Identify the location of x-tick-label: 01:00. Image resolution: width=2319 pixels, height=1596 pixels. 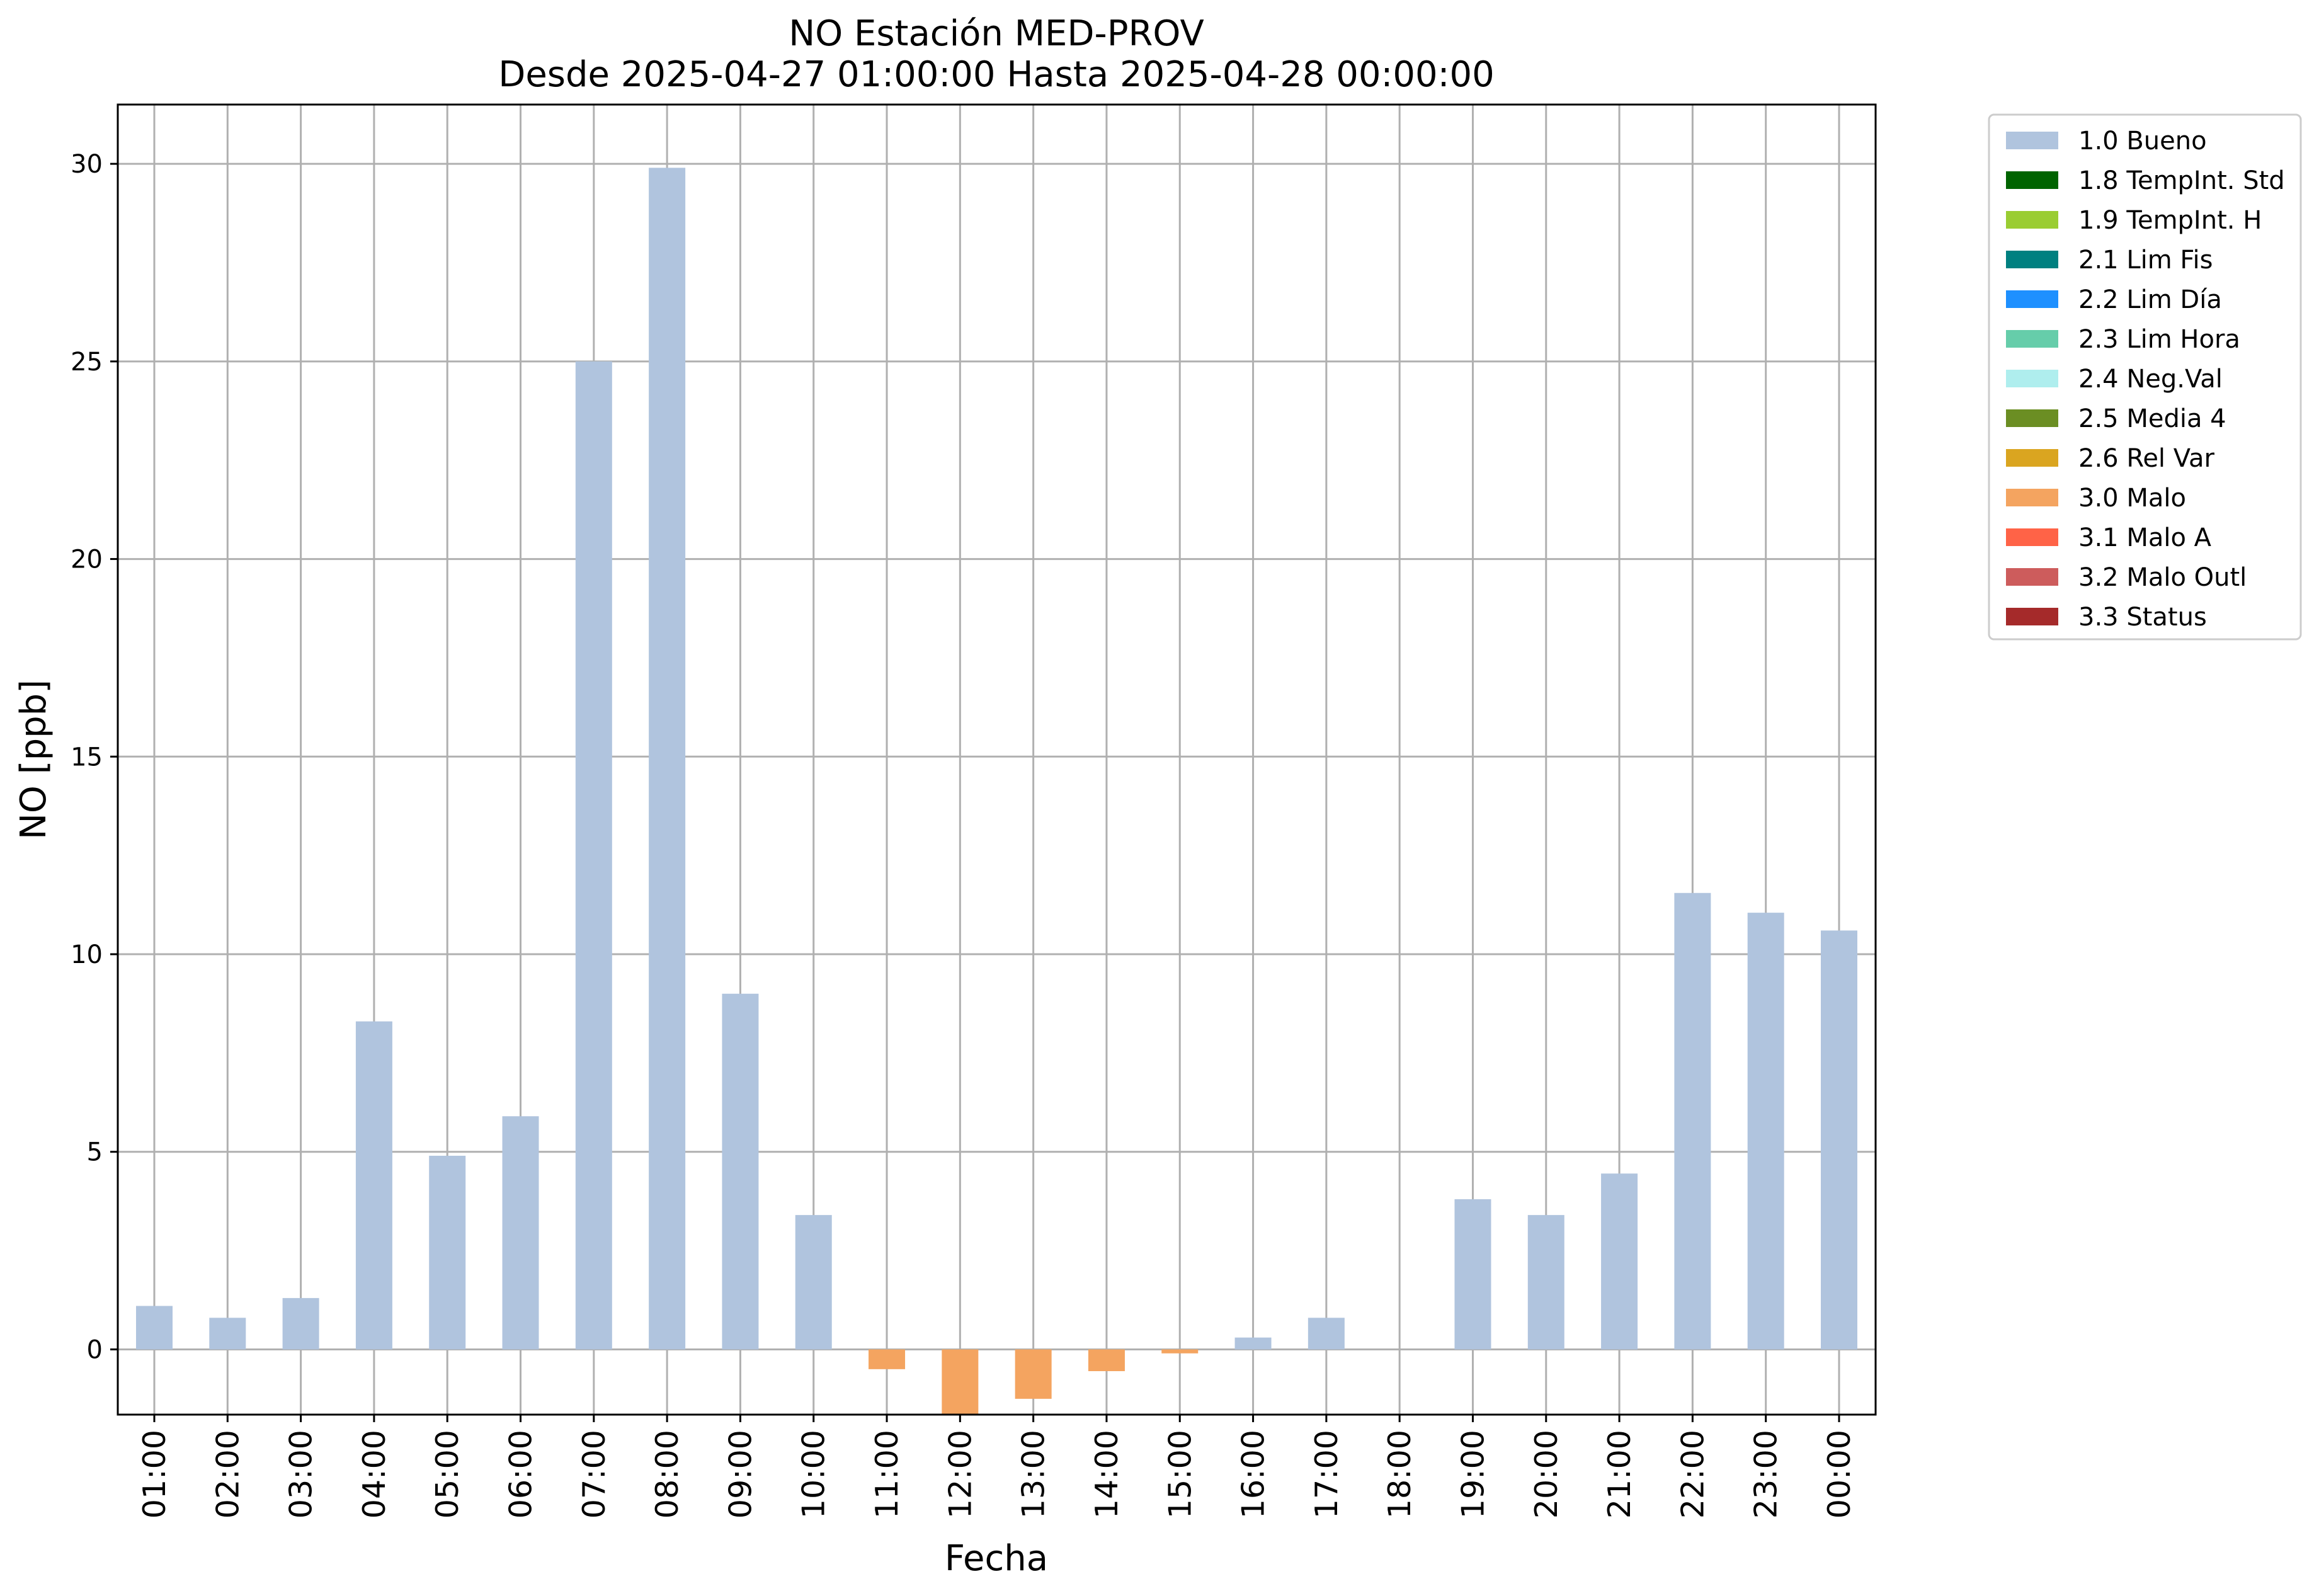
(155, 1474).